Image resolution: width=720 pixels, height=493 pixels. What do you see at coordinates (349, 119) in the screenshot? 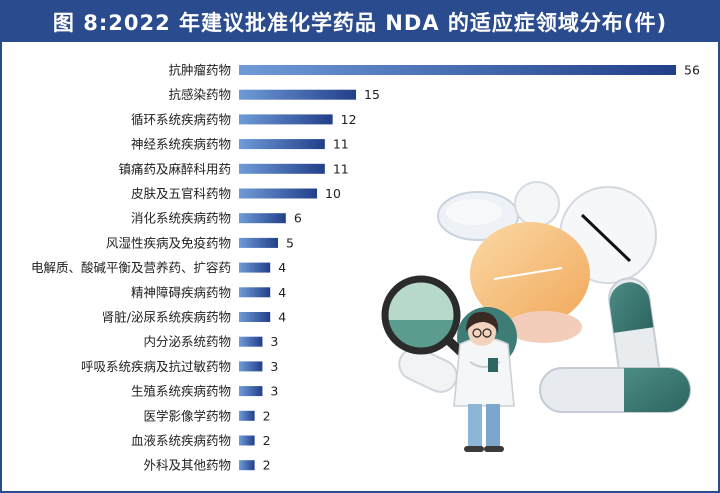
I see `value-label: 12` at bounding box center [349, 119].